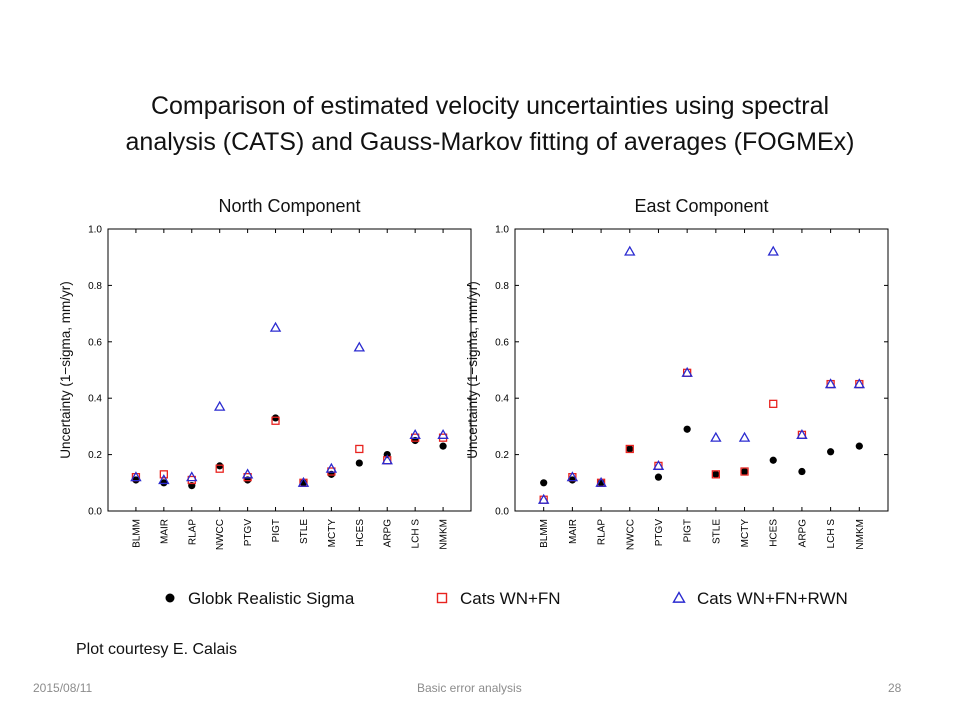 Image resolution: width=960 pixels, height=720 pixels. Describe the element at coordinates (304, 531) in the screenshot. I see `north-x-tick-label: STLE` at that location.